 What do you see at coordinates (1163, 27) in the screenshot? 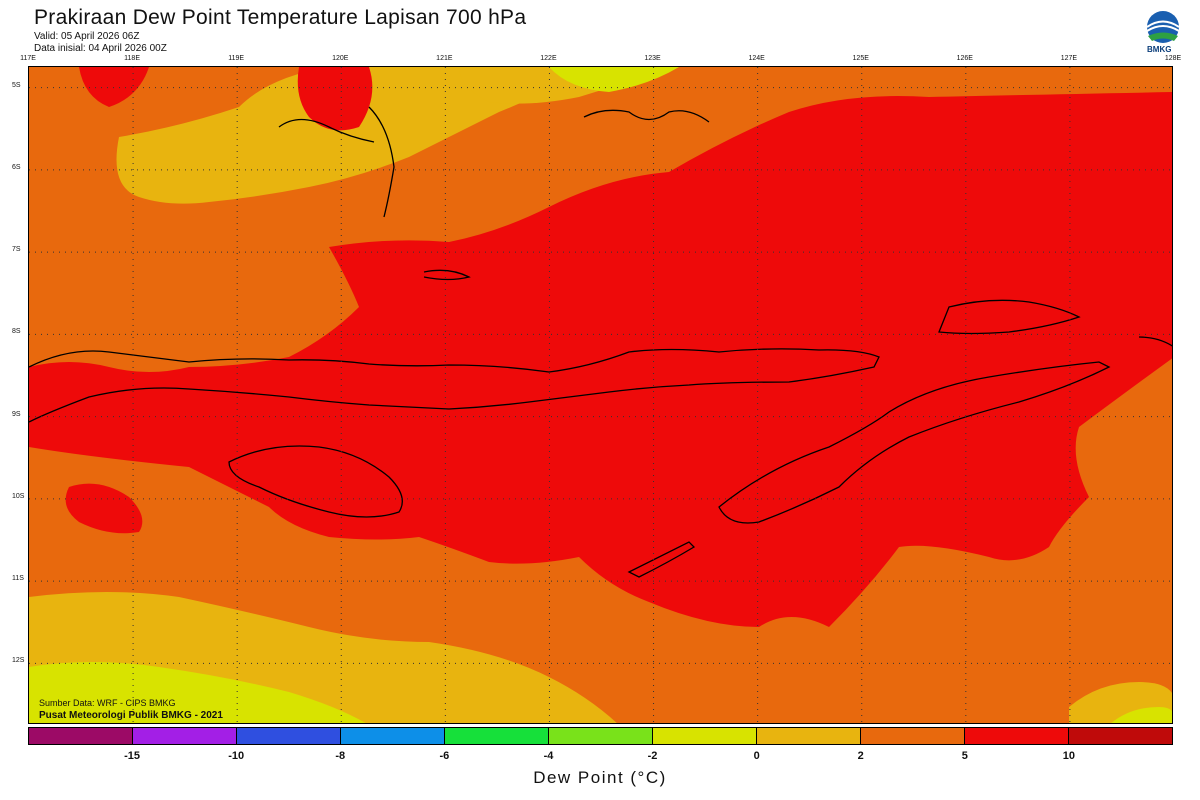
I see `bmkg-logo` at bounding box center [1163, 27].